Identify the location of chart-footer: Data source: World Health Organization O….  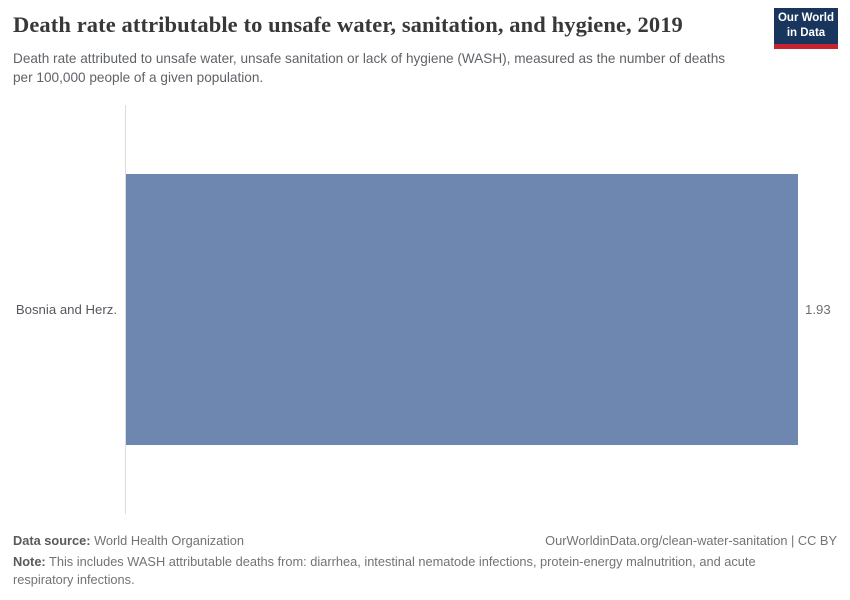
(425, 561).